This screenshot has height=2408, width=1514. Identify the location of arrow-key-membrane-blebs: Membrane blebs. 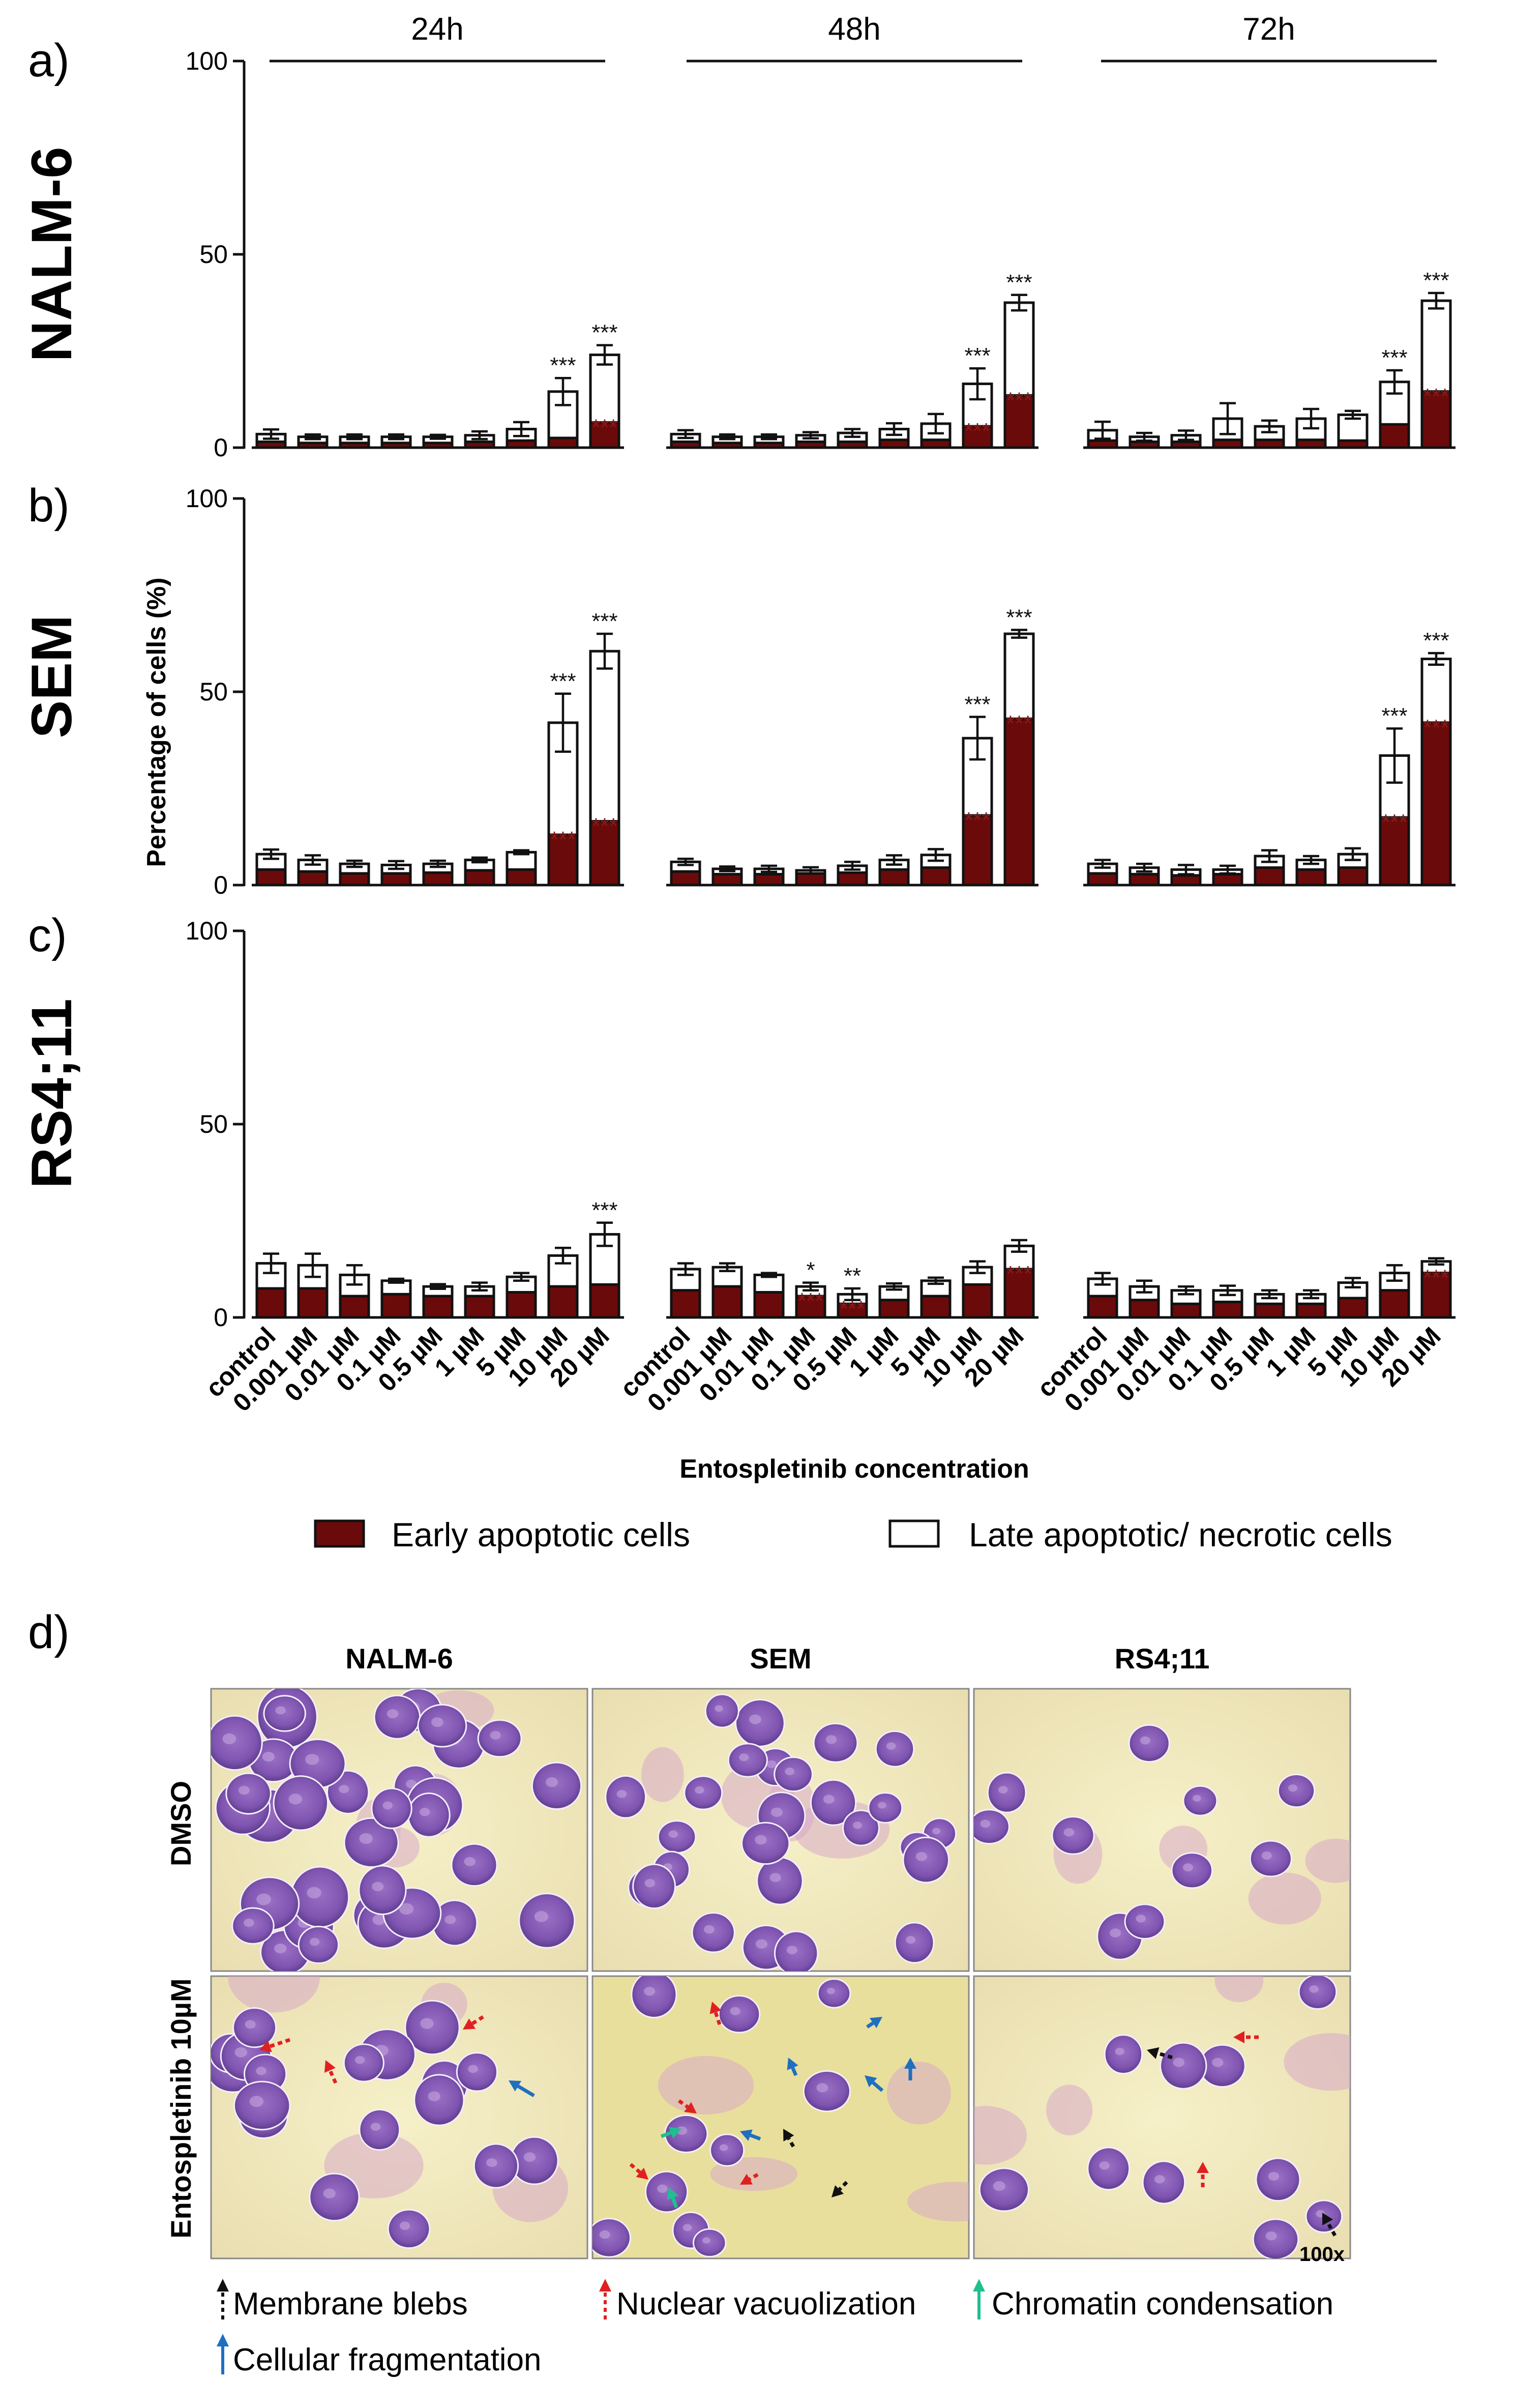
(343, 2300).